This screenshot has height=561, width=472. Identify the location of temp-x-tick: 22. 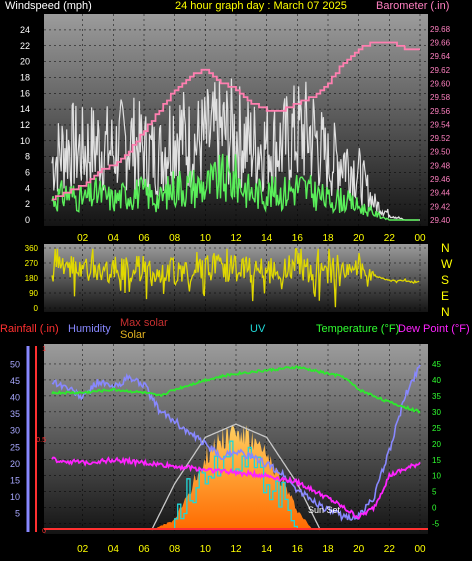
(390, 549).